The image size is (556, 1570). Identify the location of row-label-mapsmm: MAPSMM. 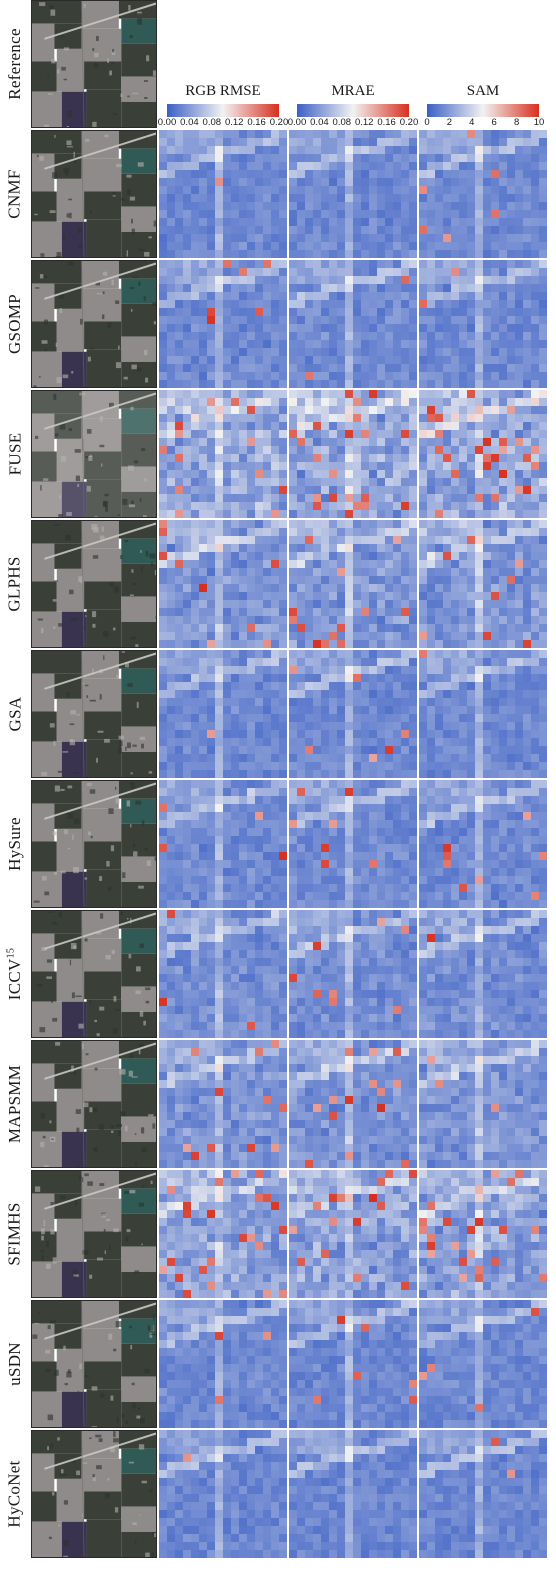
(15, 1104).